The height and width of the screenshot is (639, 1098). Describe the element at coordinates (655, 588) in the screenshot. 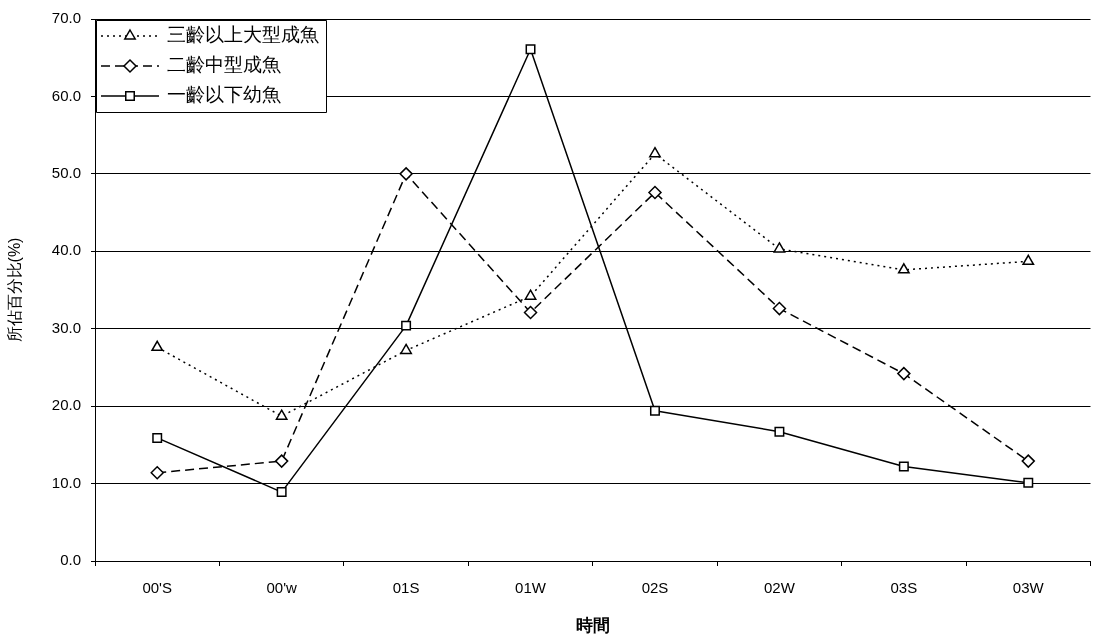

I see `x-tick-label: 02S` at that location.